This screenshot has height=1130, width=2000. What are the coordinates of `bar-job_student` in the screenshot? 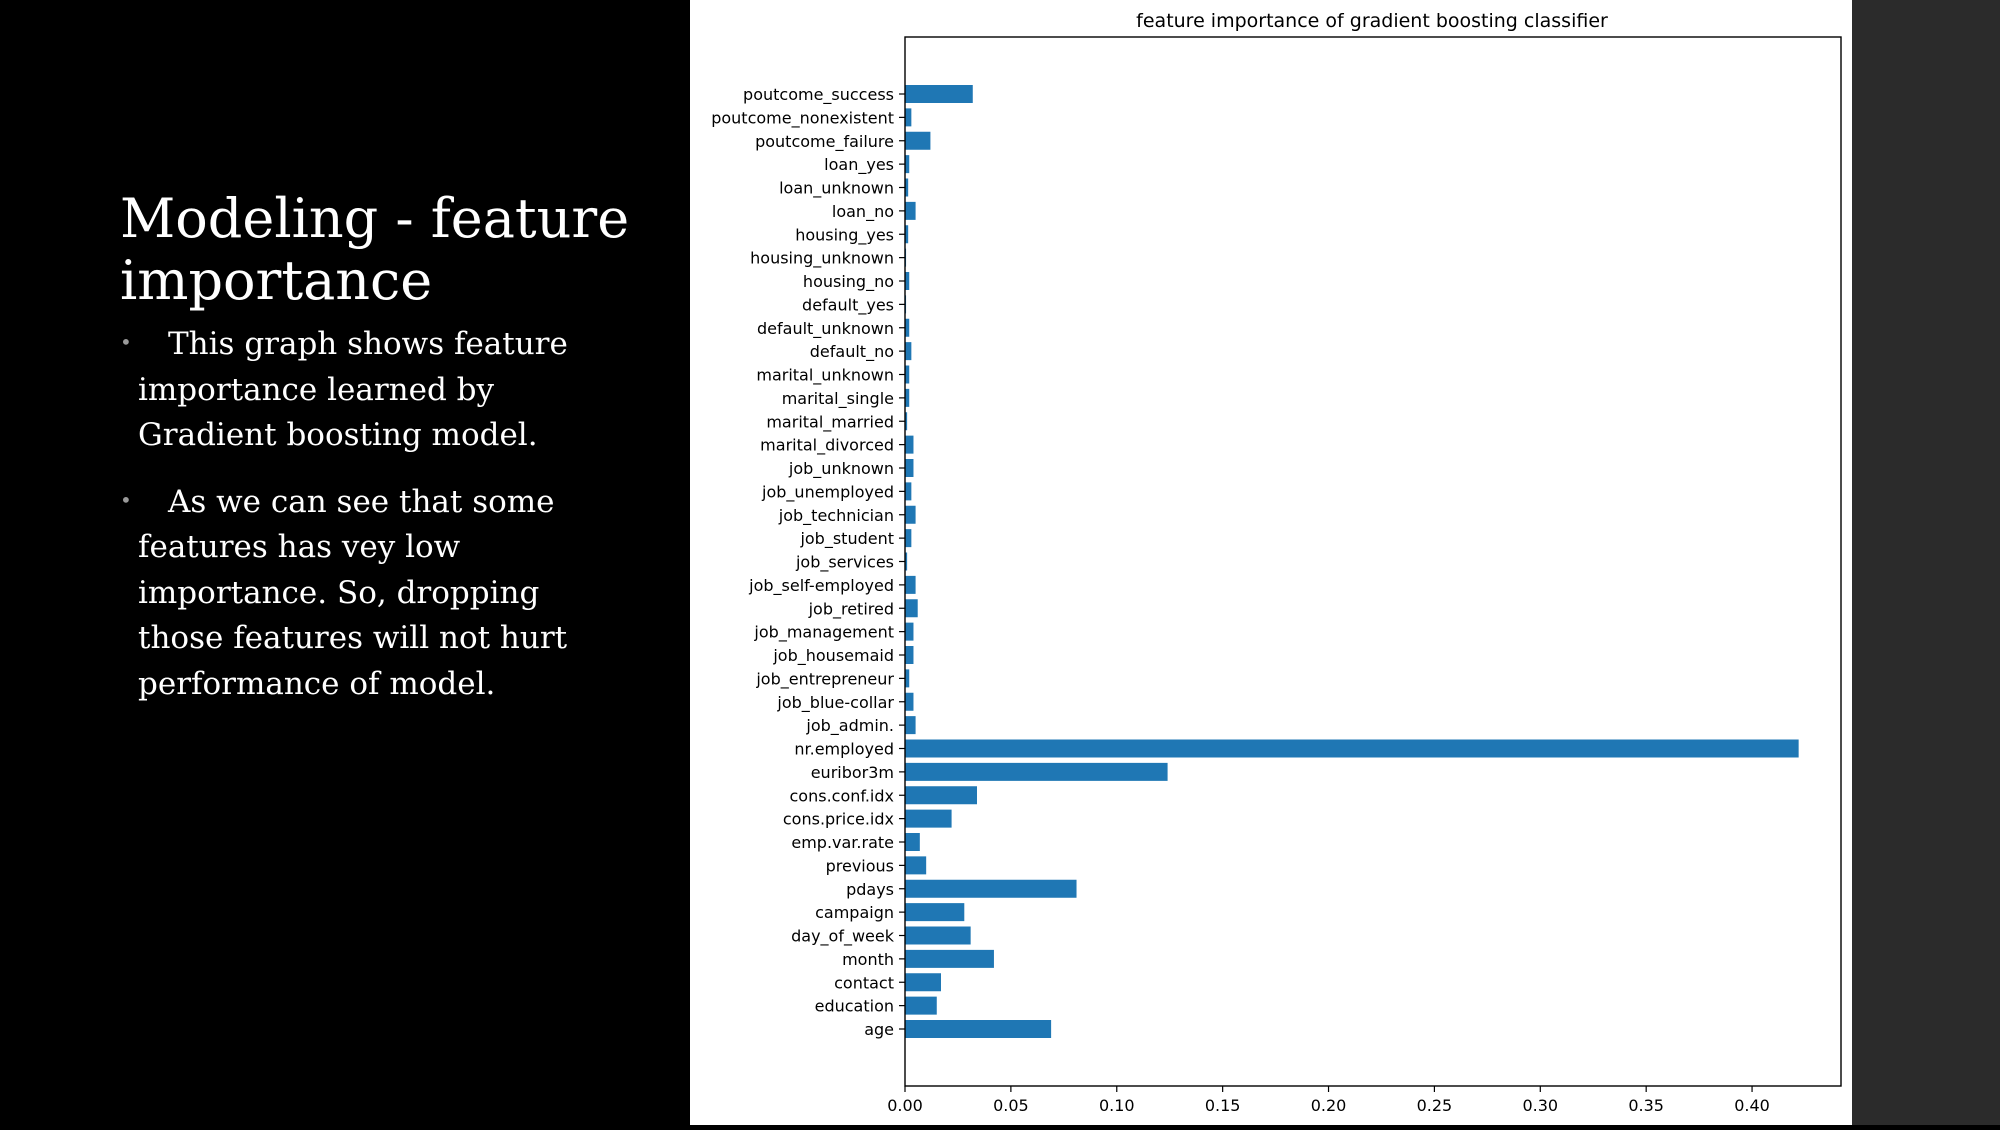 It's located at (908, 538).